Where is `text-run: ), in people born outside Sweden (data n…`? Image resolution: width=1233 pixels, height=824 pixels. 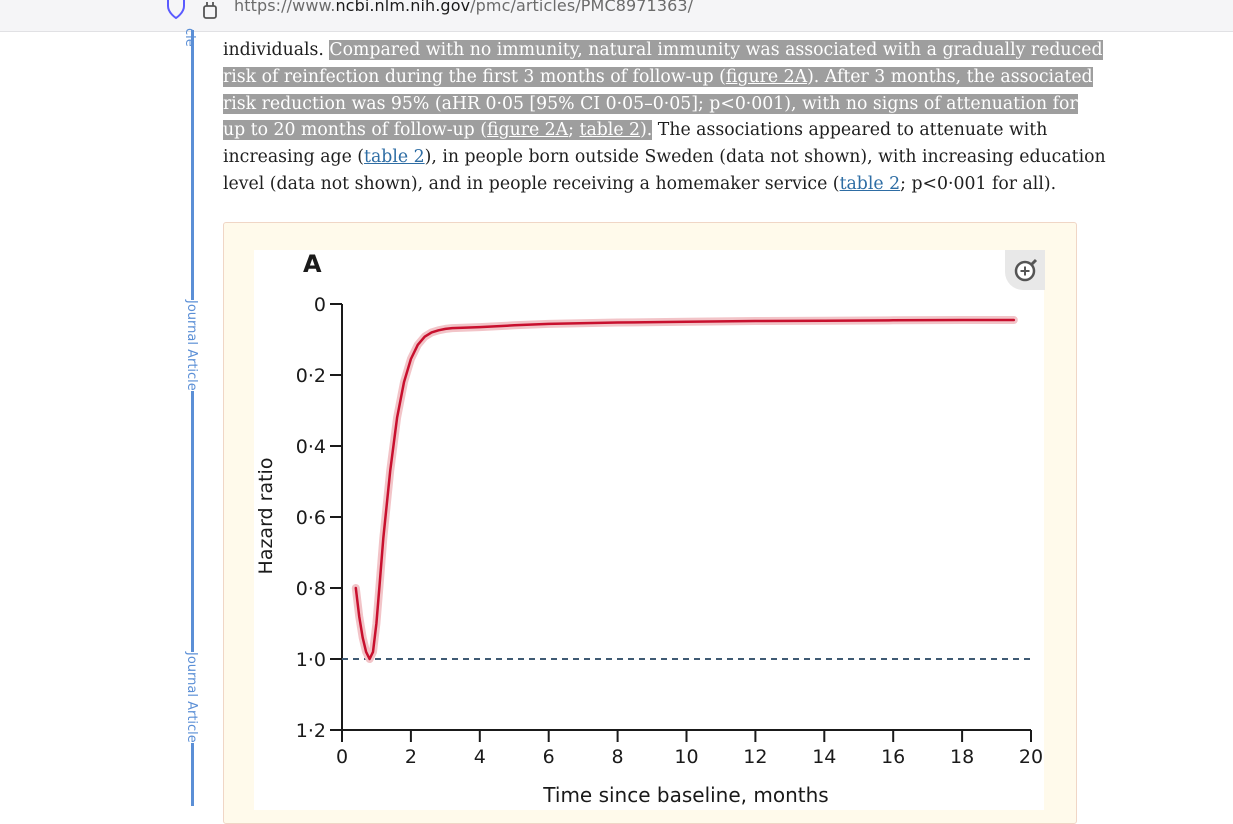 text-run: ), in people born outside Sweden (data n… is located at coordinates (765, 157).